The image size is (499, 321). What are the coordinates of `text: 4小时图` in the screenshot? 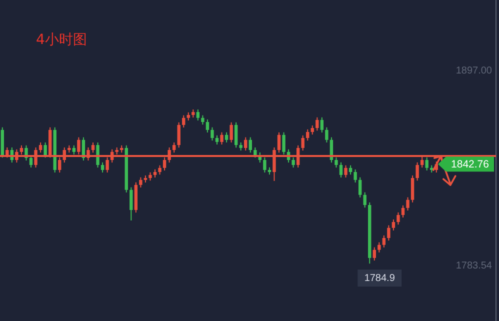 It's located at (61, 40).